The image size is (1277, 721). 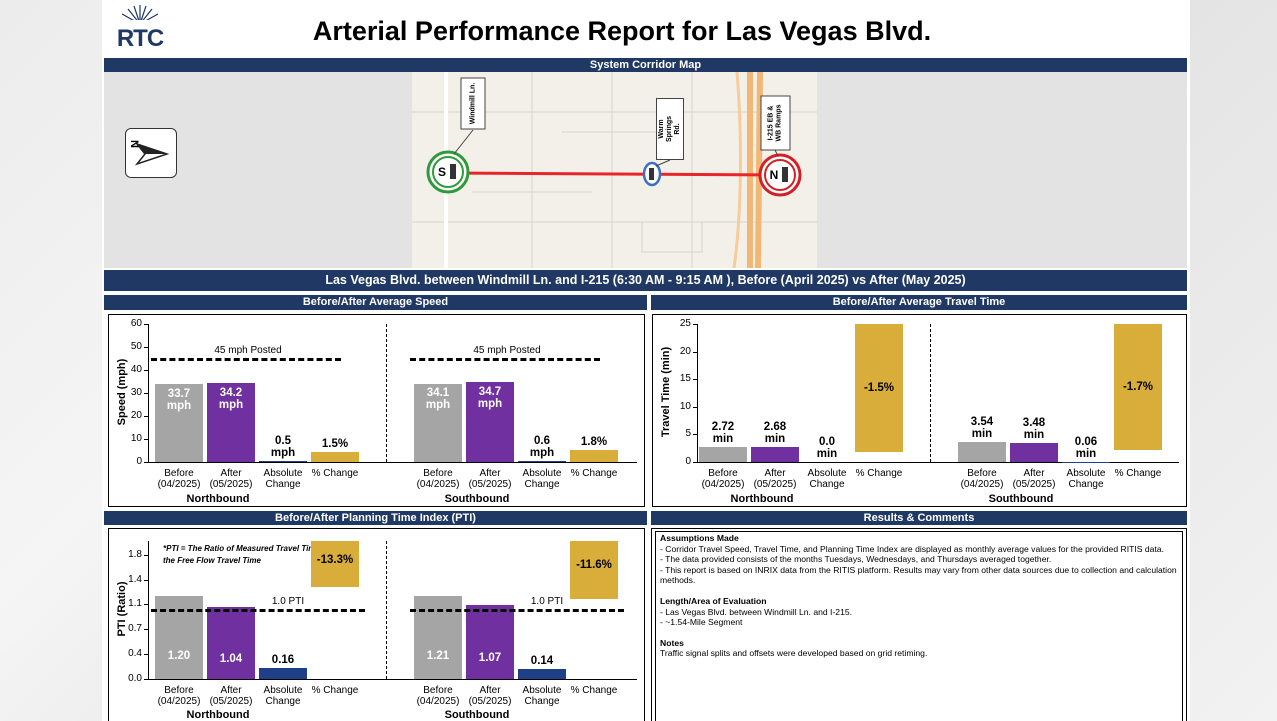 What do you see at coordinates (542, 446) in the screenshot?
I see `value-label: 0.6 mph` at bounding box center [542, 446].